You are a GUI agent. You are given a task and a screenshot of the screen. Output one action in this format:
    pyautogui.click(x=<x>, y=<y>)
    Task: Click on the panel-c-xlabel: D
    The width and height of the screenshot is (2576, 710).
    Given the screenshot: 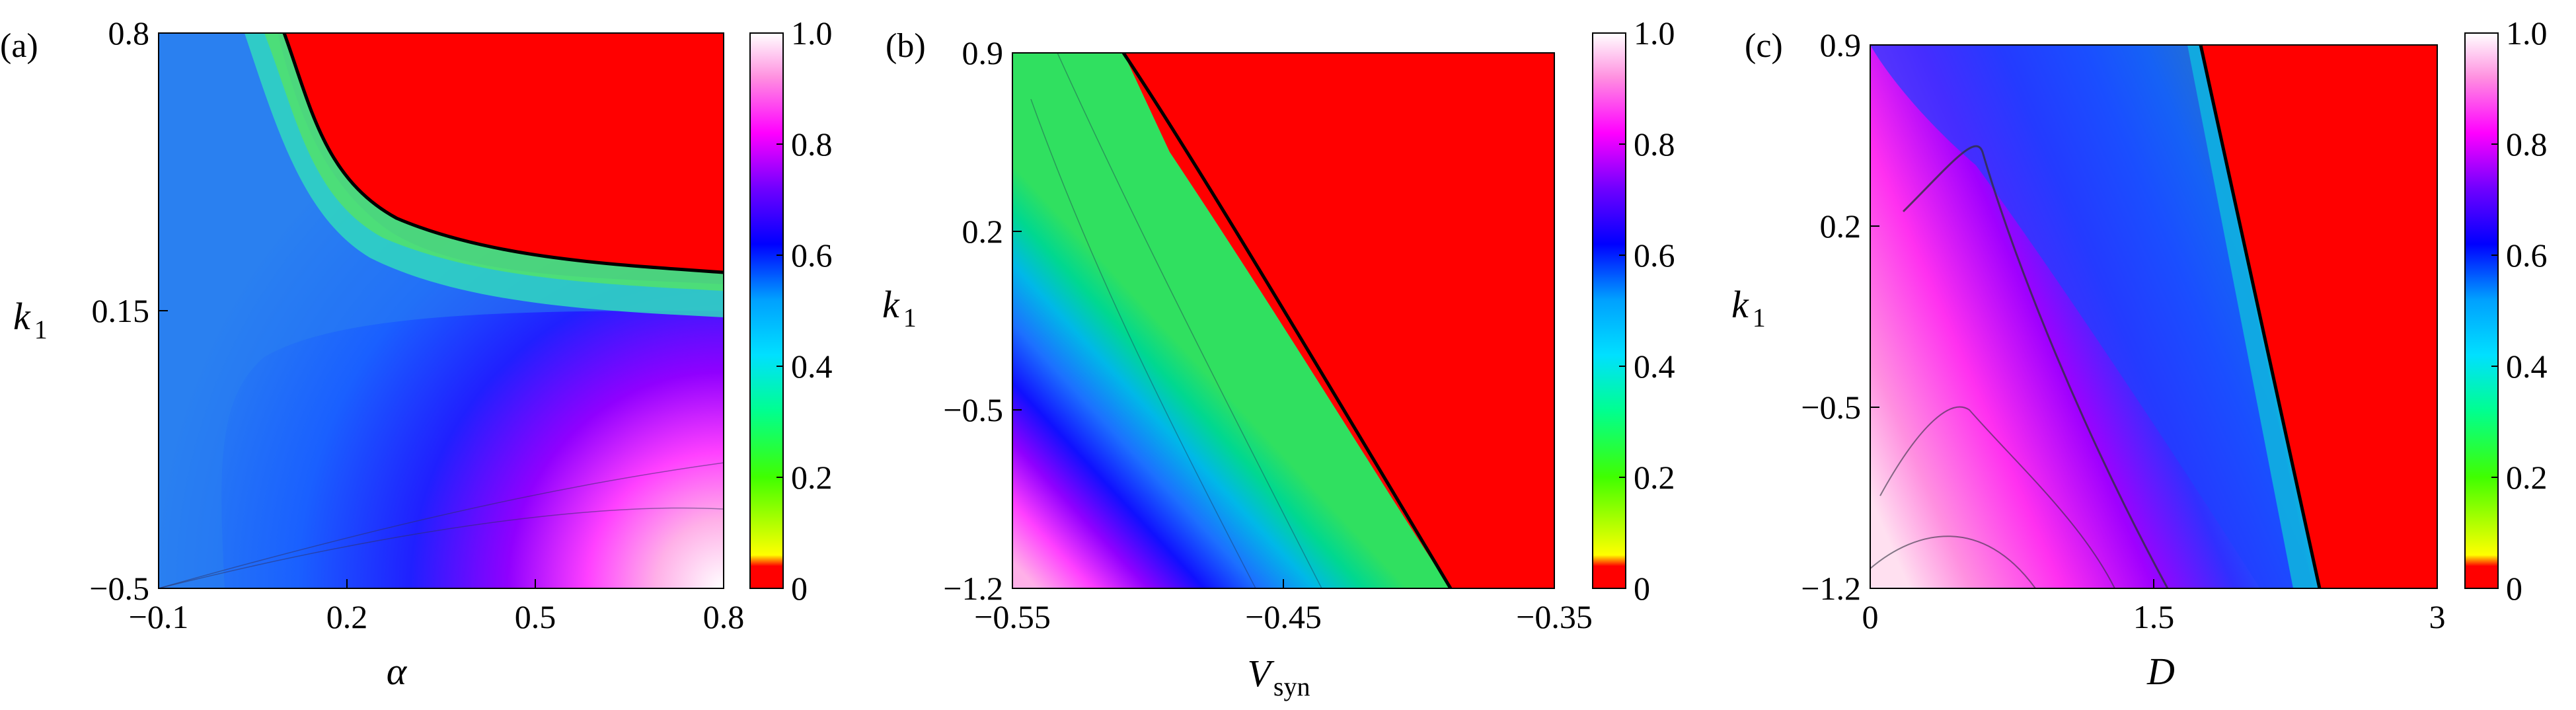 What is the action you would take?
    pyautogui.click(x=2160, y=671)
    